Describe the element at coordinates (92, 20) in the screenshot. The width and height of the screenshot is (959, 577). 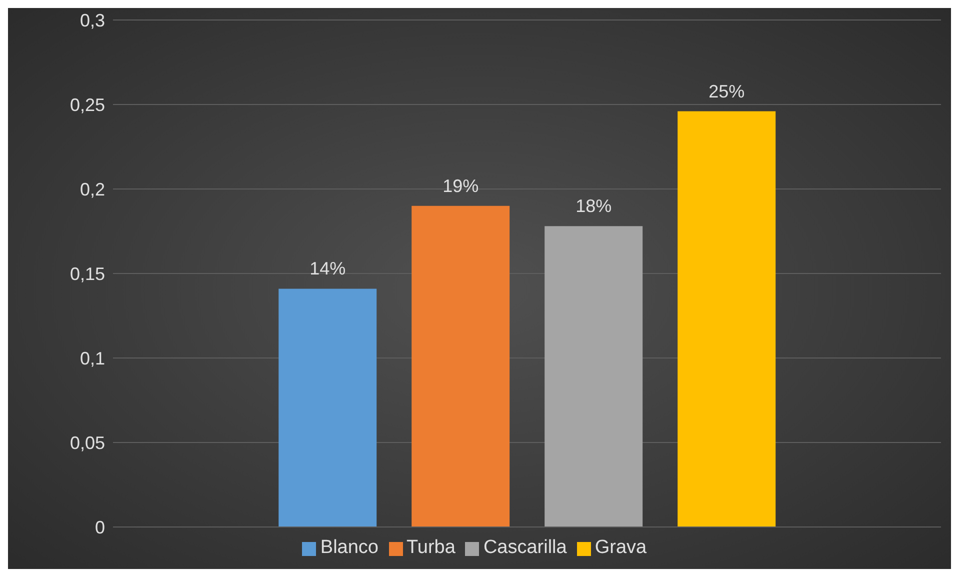
I see `y-tick-label: 0,3` at that location.